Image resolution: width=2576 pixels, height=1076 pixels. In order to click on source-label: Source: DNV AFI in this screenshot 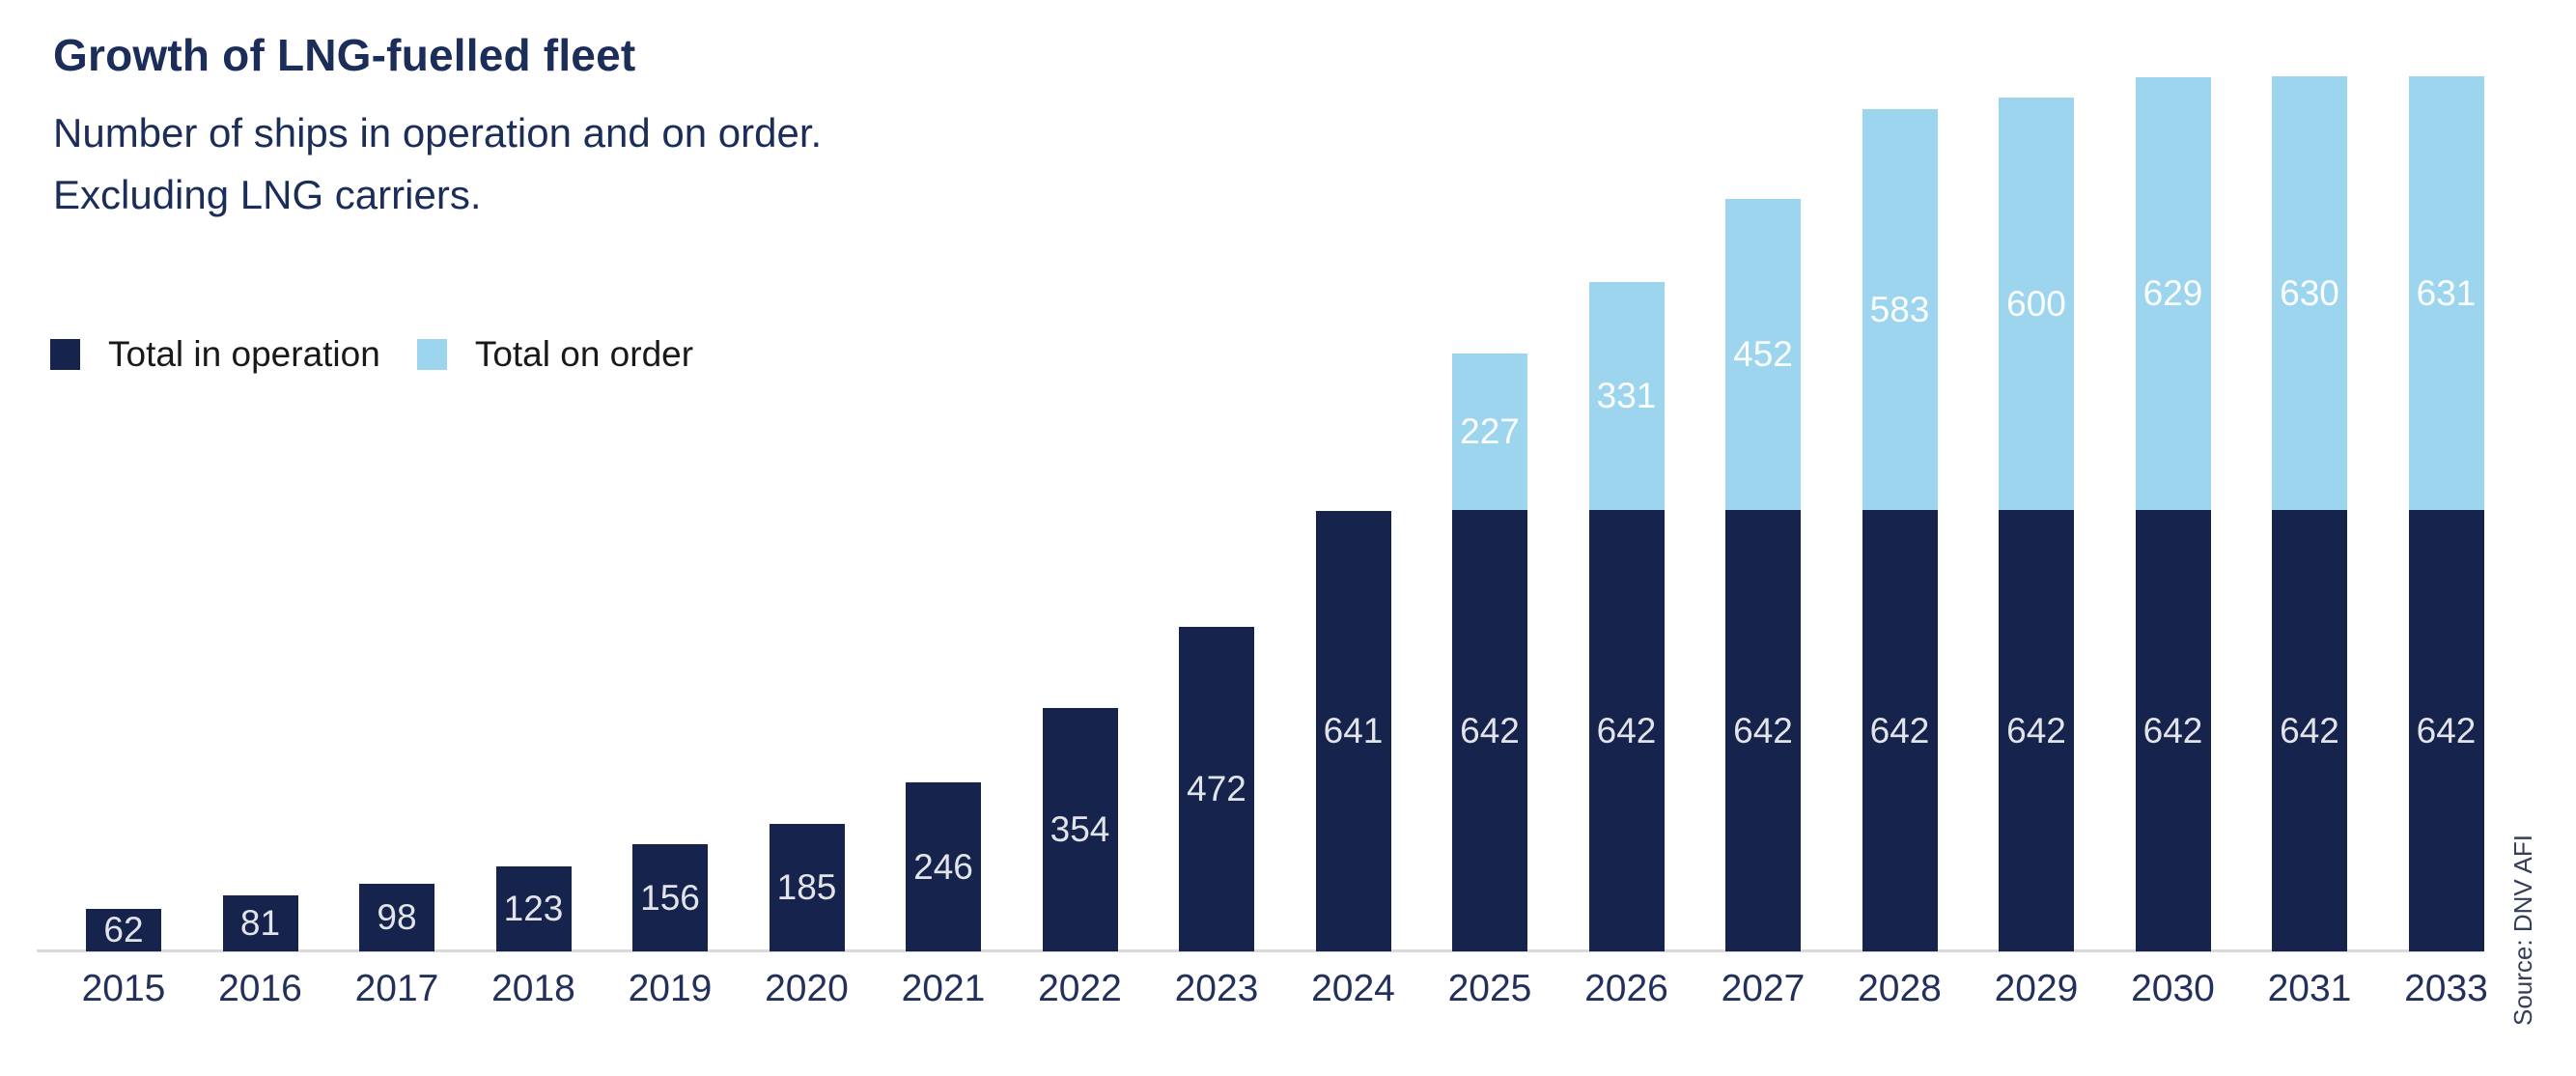, I will do `click(2522, 930)`.